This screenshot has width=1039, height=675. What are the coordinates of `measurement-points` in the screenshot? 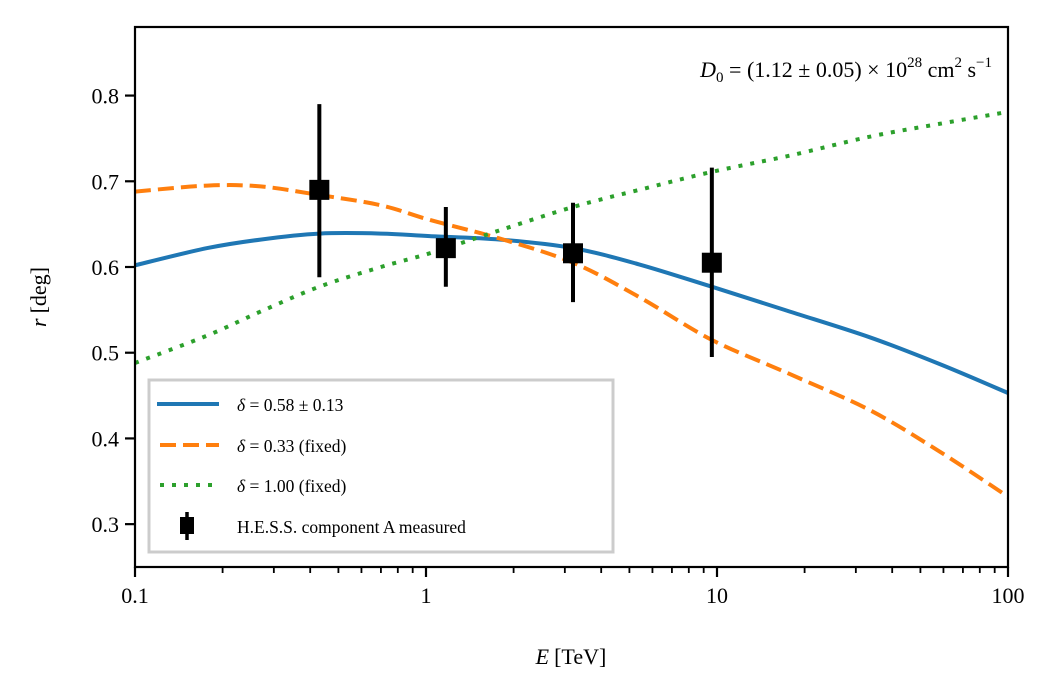 It's located at (515, 230).